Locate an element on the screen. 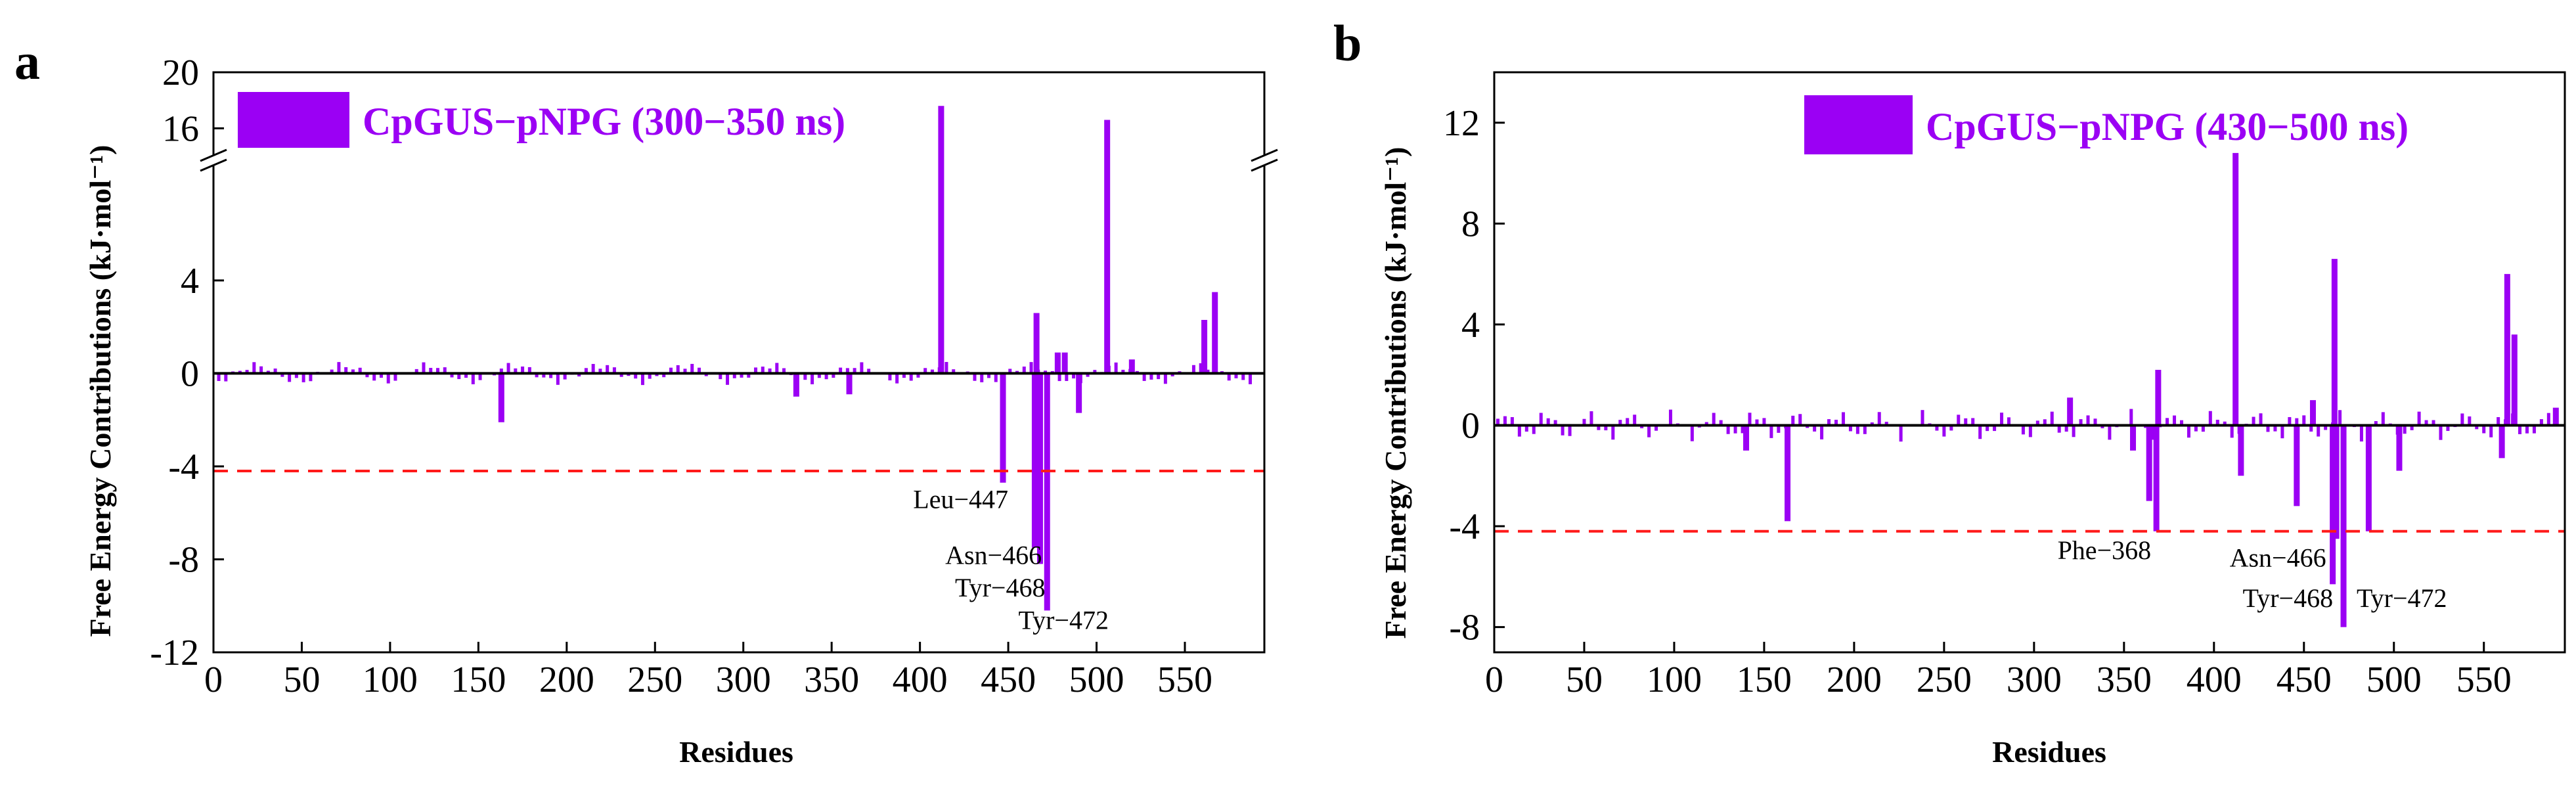 Image resolution: width=2576 pixels, height=785 pixels. residue-annotation: Leu−447 is located at coordinates (960, 500).